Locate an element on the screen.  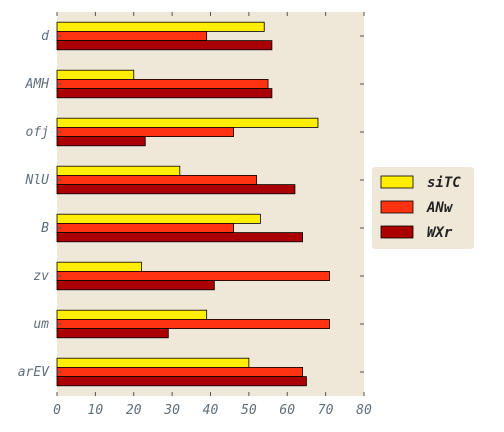
bar-WXr-d is located at coordinates (164, 45).